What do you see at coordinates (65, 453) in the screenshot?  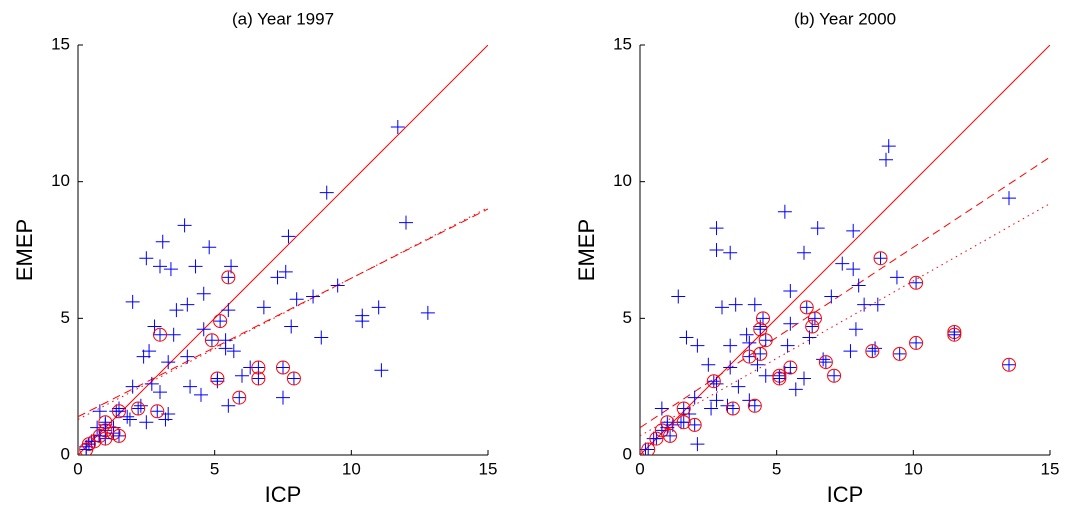 I see `y-tick-label: 0` at bounding box center [65, 453].